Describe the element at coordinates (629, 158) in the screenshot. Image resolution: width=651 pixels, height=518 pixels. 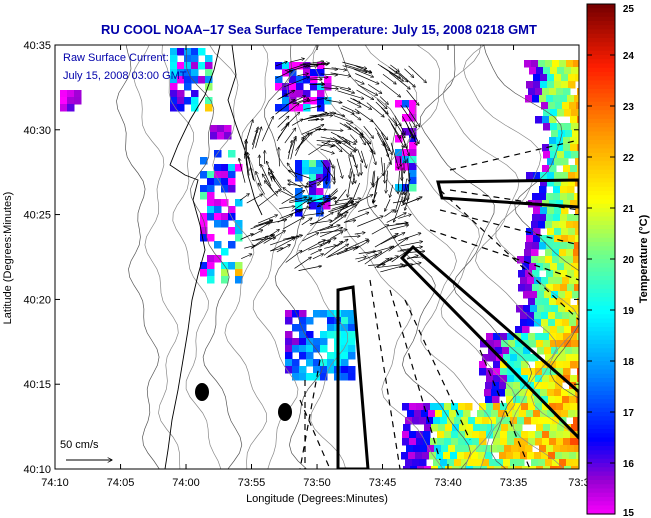
I see `colorbar-tick-label: 22` at that location.